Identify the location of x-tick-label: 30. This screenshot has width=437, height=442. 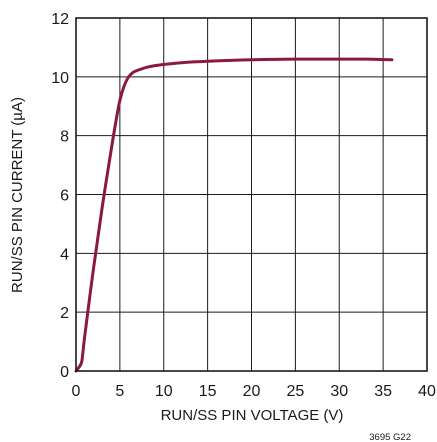
(339, 391).